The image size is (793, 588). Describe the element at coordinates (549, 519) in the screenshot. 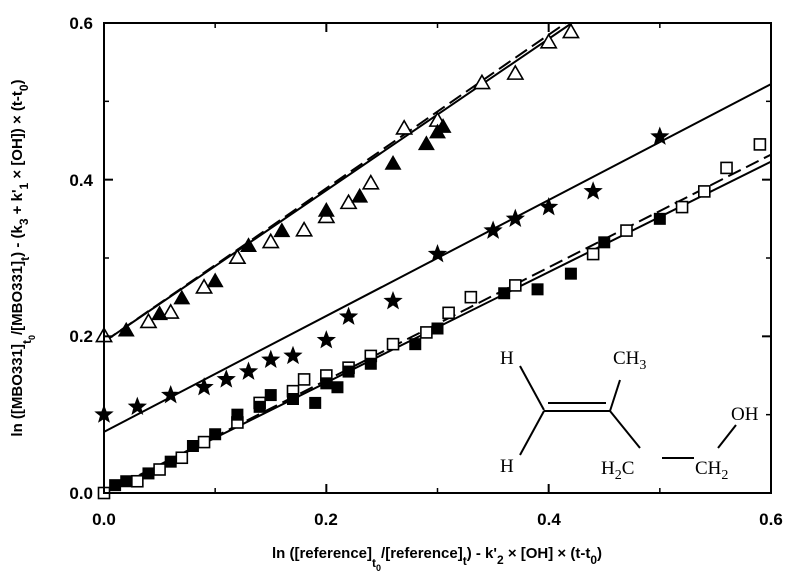

I see `x-tick-label: 0.4` at that location.